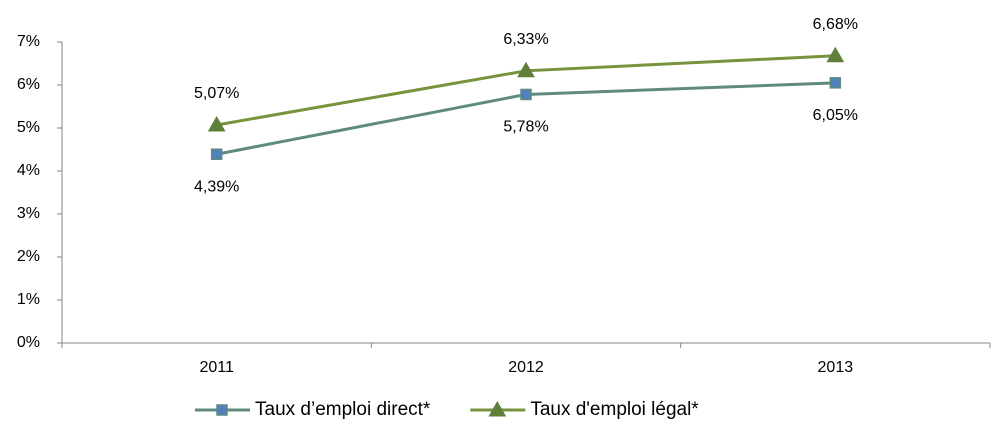 The image size is (993, 423). I want to click on y-tick-label: 5%, so click(28, 127).